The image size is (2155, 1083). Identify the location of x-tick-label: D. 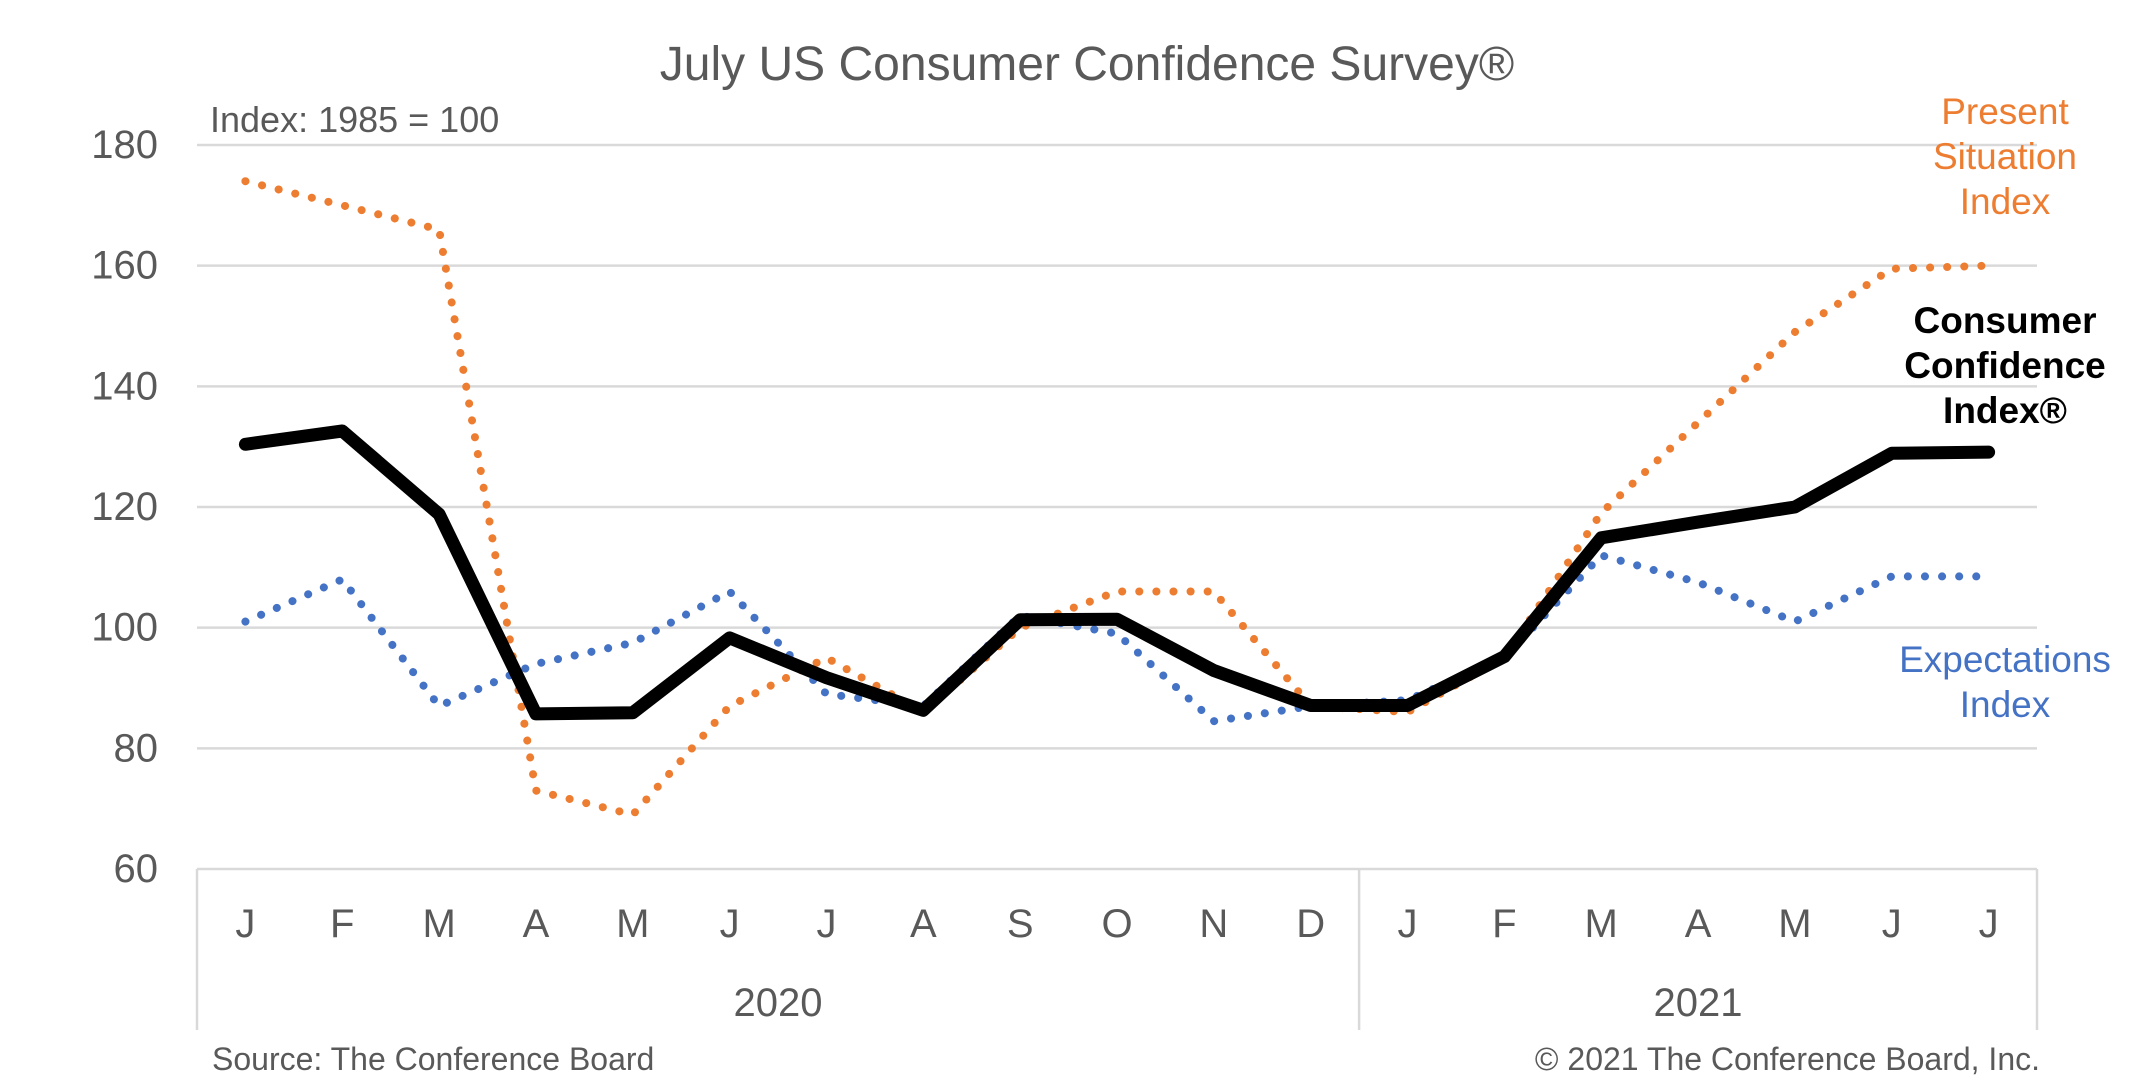
(1310, 924).